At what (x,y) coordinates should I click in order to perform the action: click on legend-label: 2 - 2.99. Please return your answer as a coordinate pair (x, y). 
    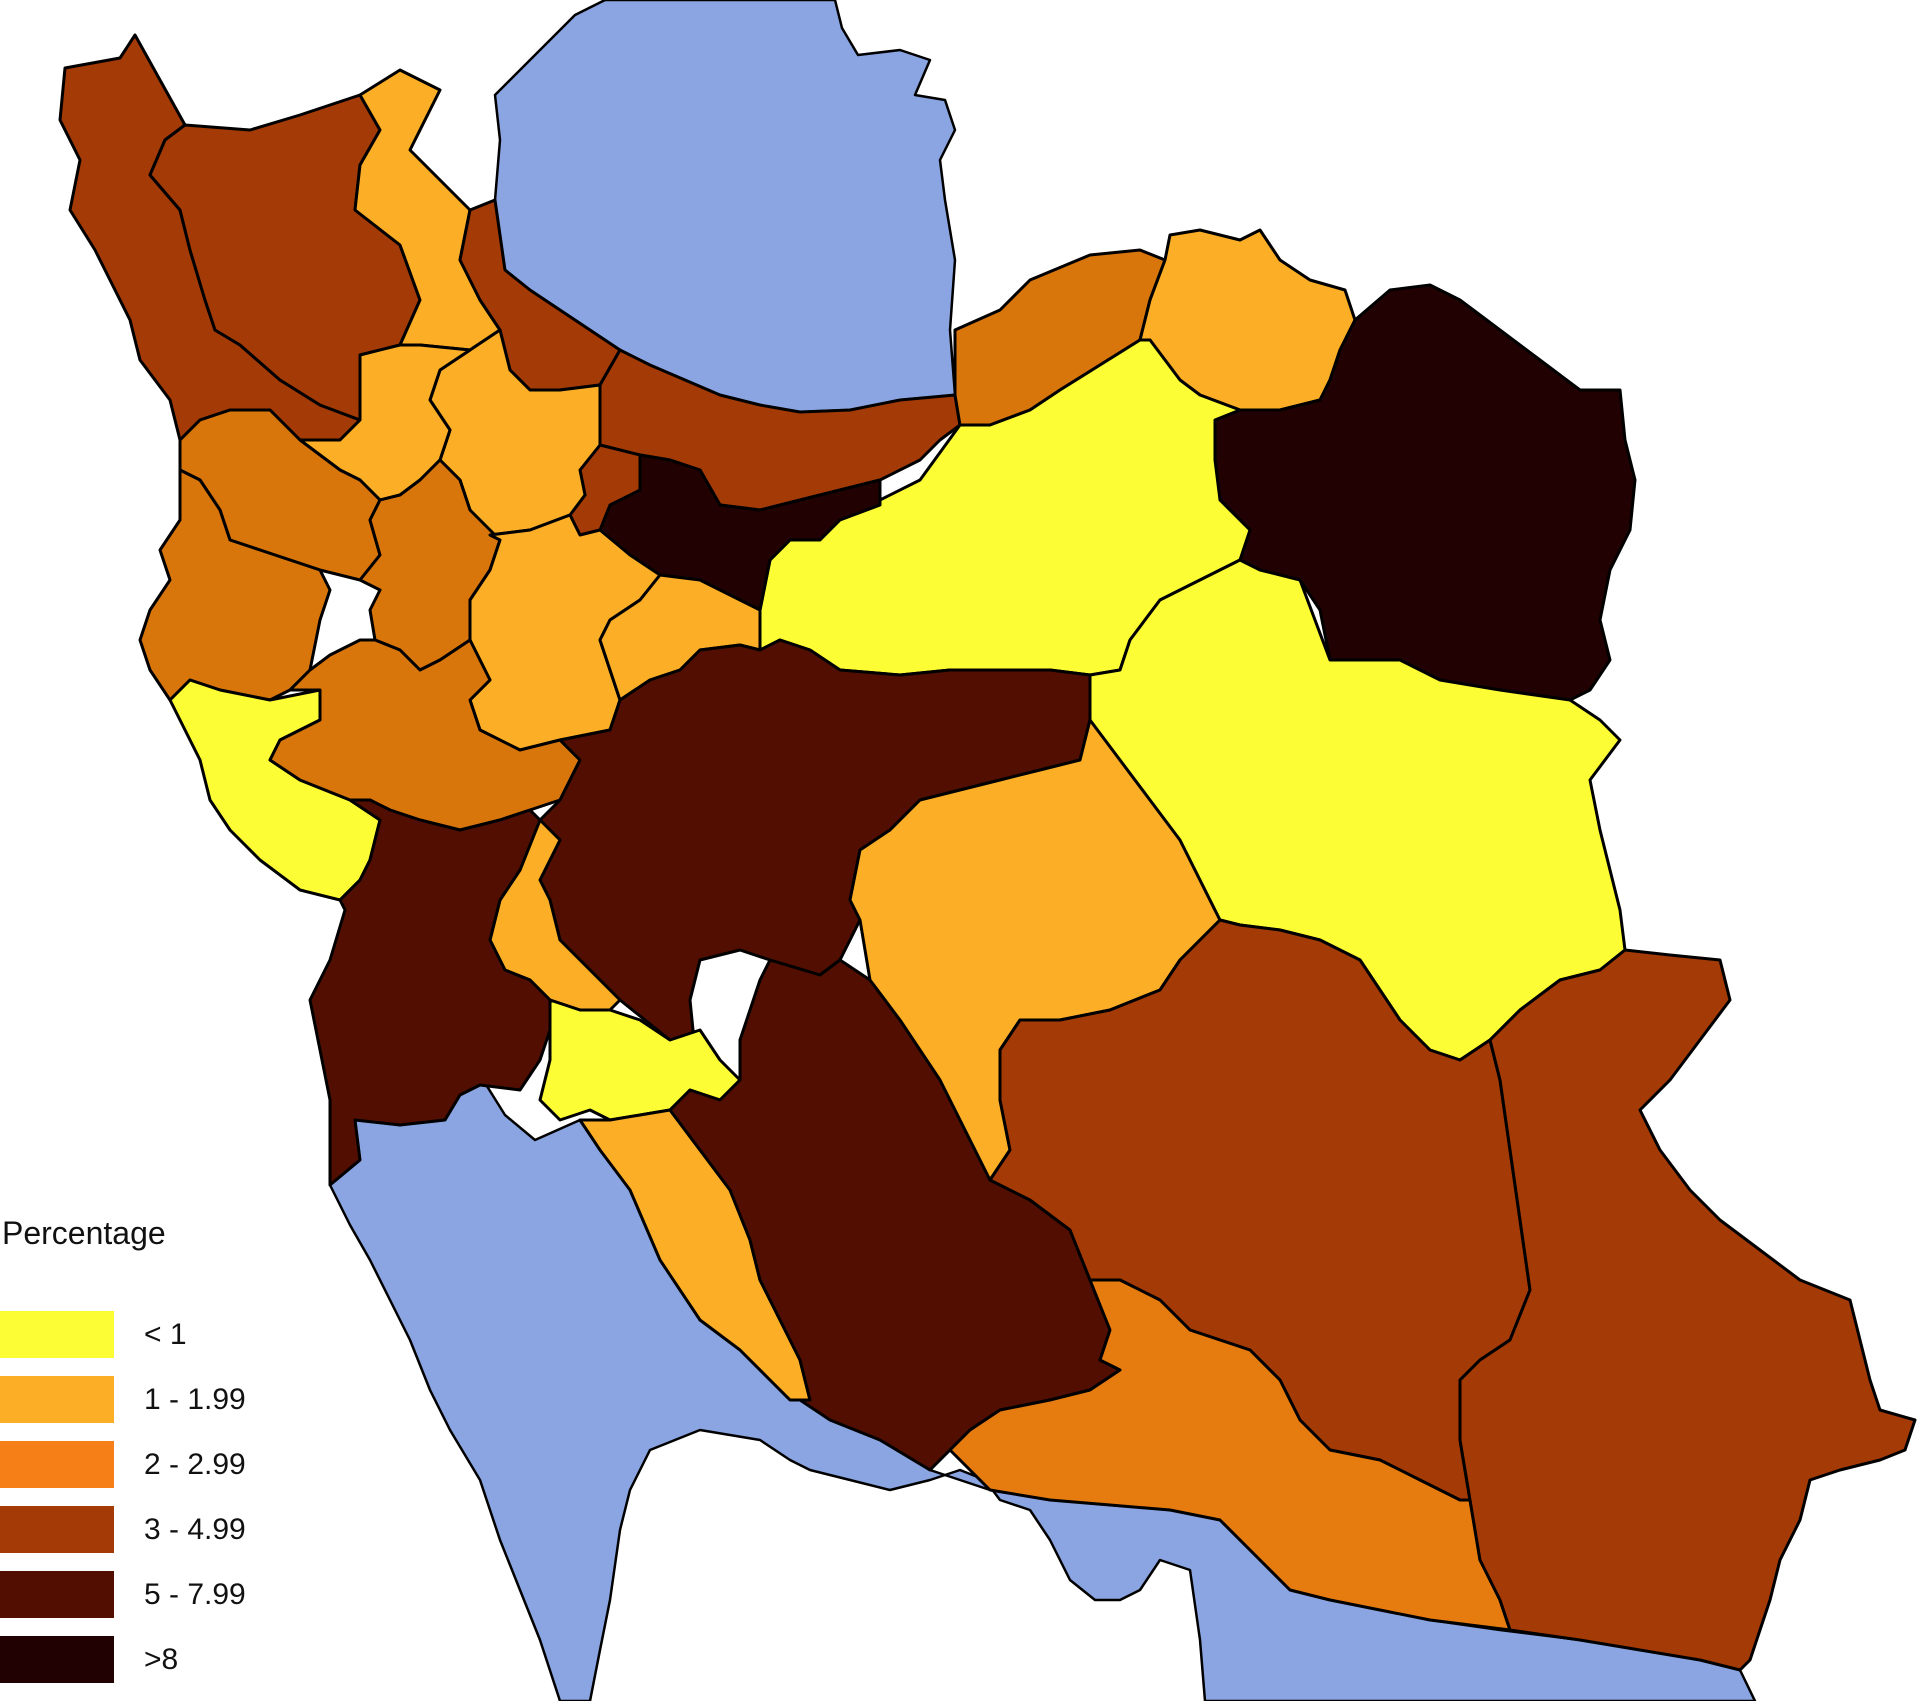
    Looking at the image, I should click on (195, 1464).